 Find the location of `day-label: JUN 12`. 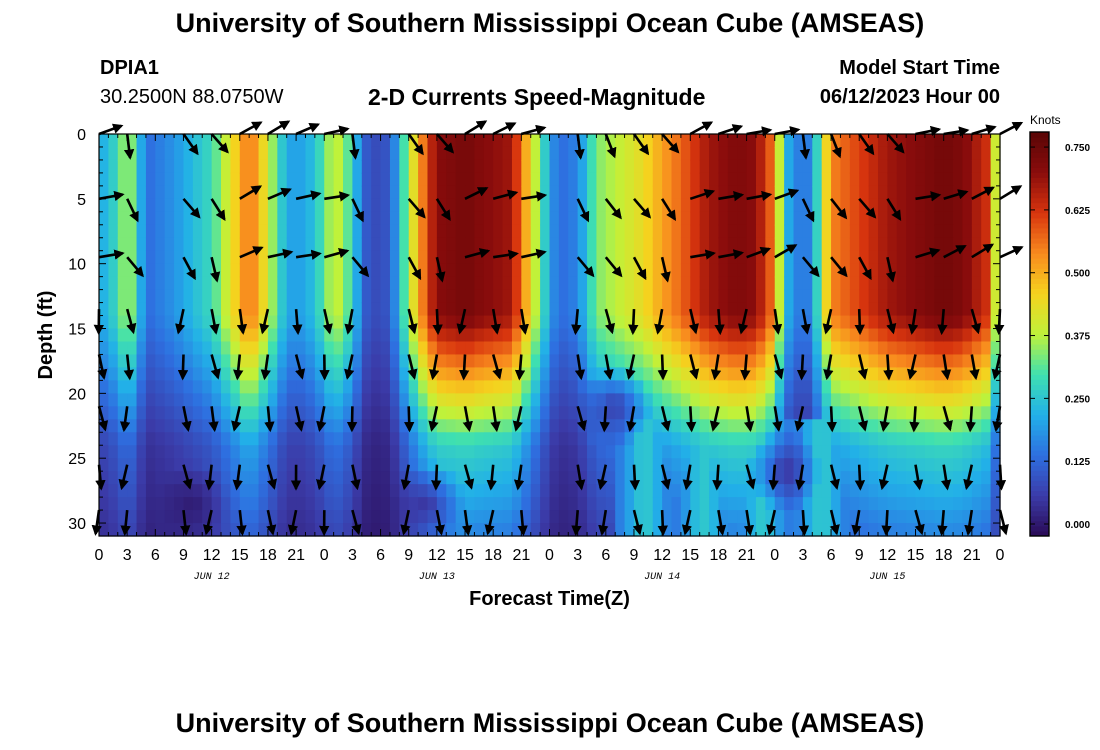

day-label: JUN 12 is located at coordinates (212, 577).